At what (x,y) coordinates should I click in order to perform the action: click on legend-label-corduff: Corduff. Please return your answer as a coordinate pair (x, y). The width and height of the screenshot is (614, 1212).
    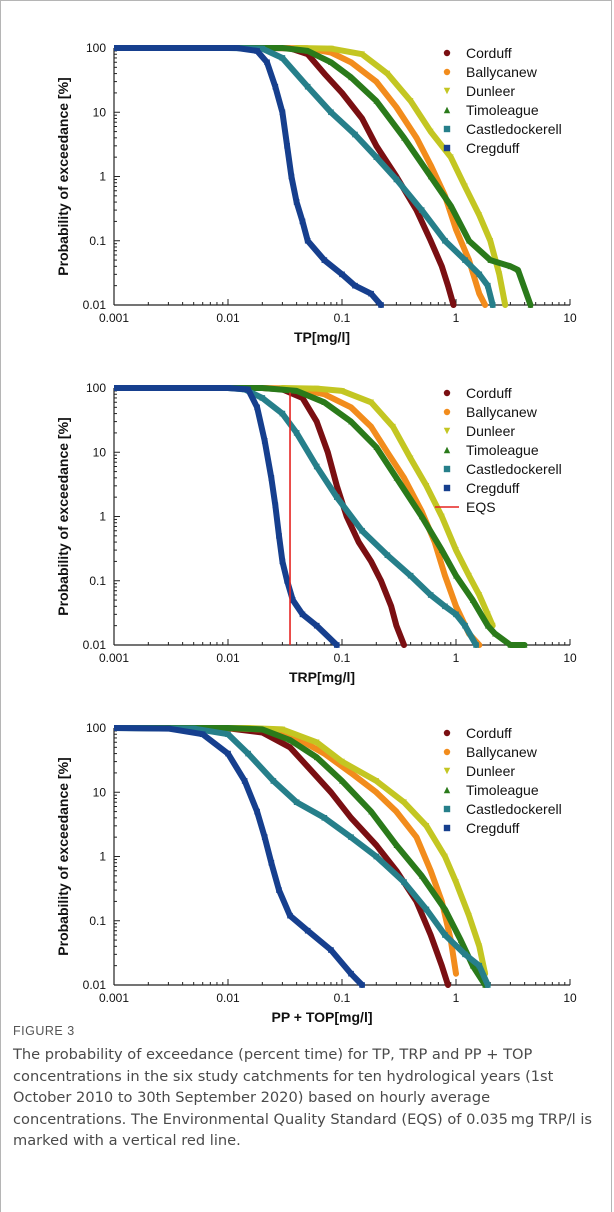
    Looking at the image, I should click on (489, 393).